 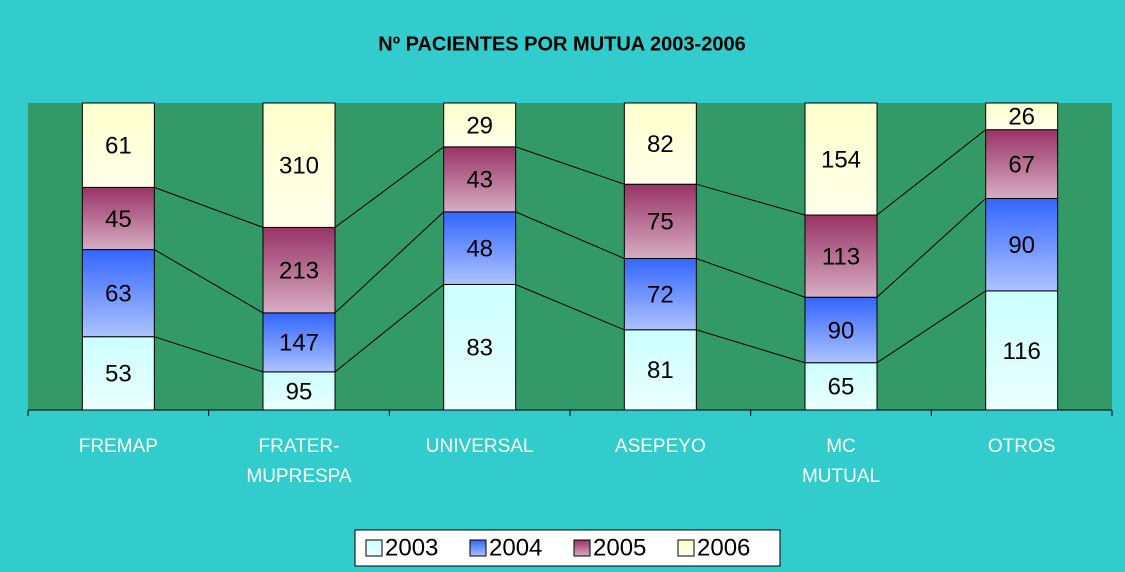 What do you see at coordinates (567, 548) in the screenshot?
I see `legend` at bounding box center [567, 548].